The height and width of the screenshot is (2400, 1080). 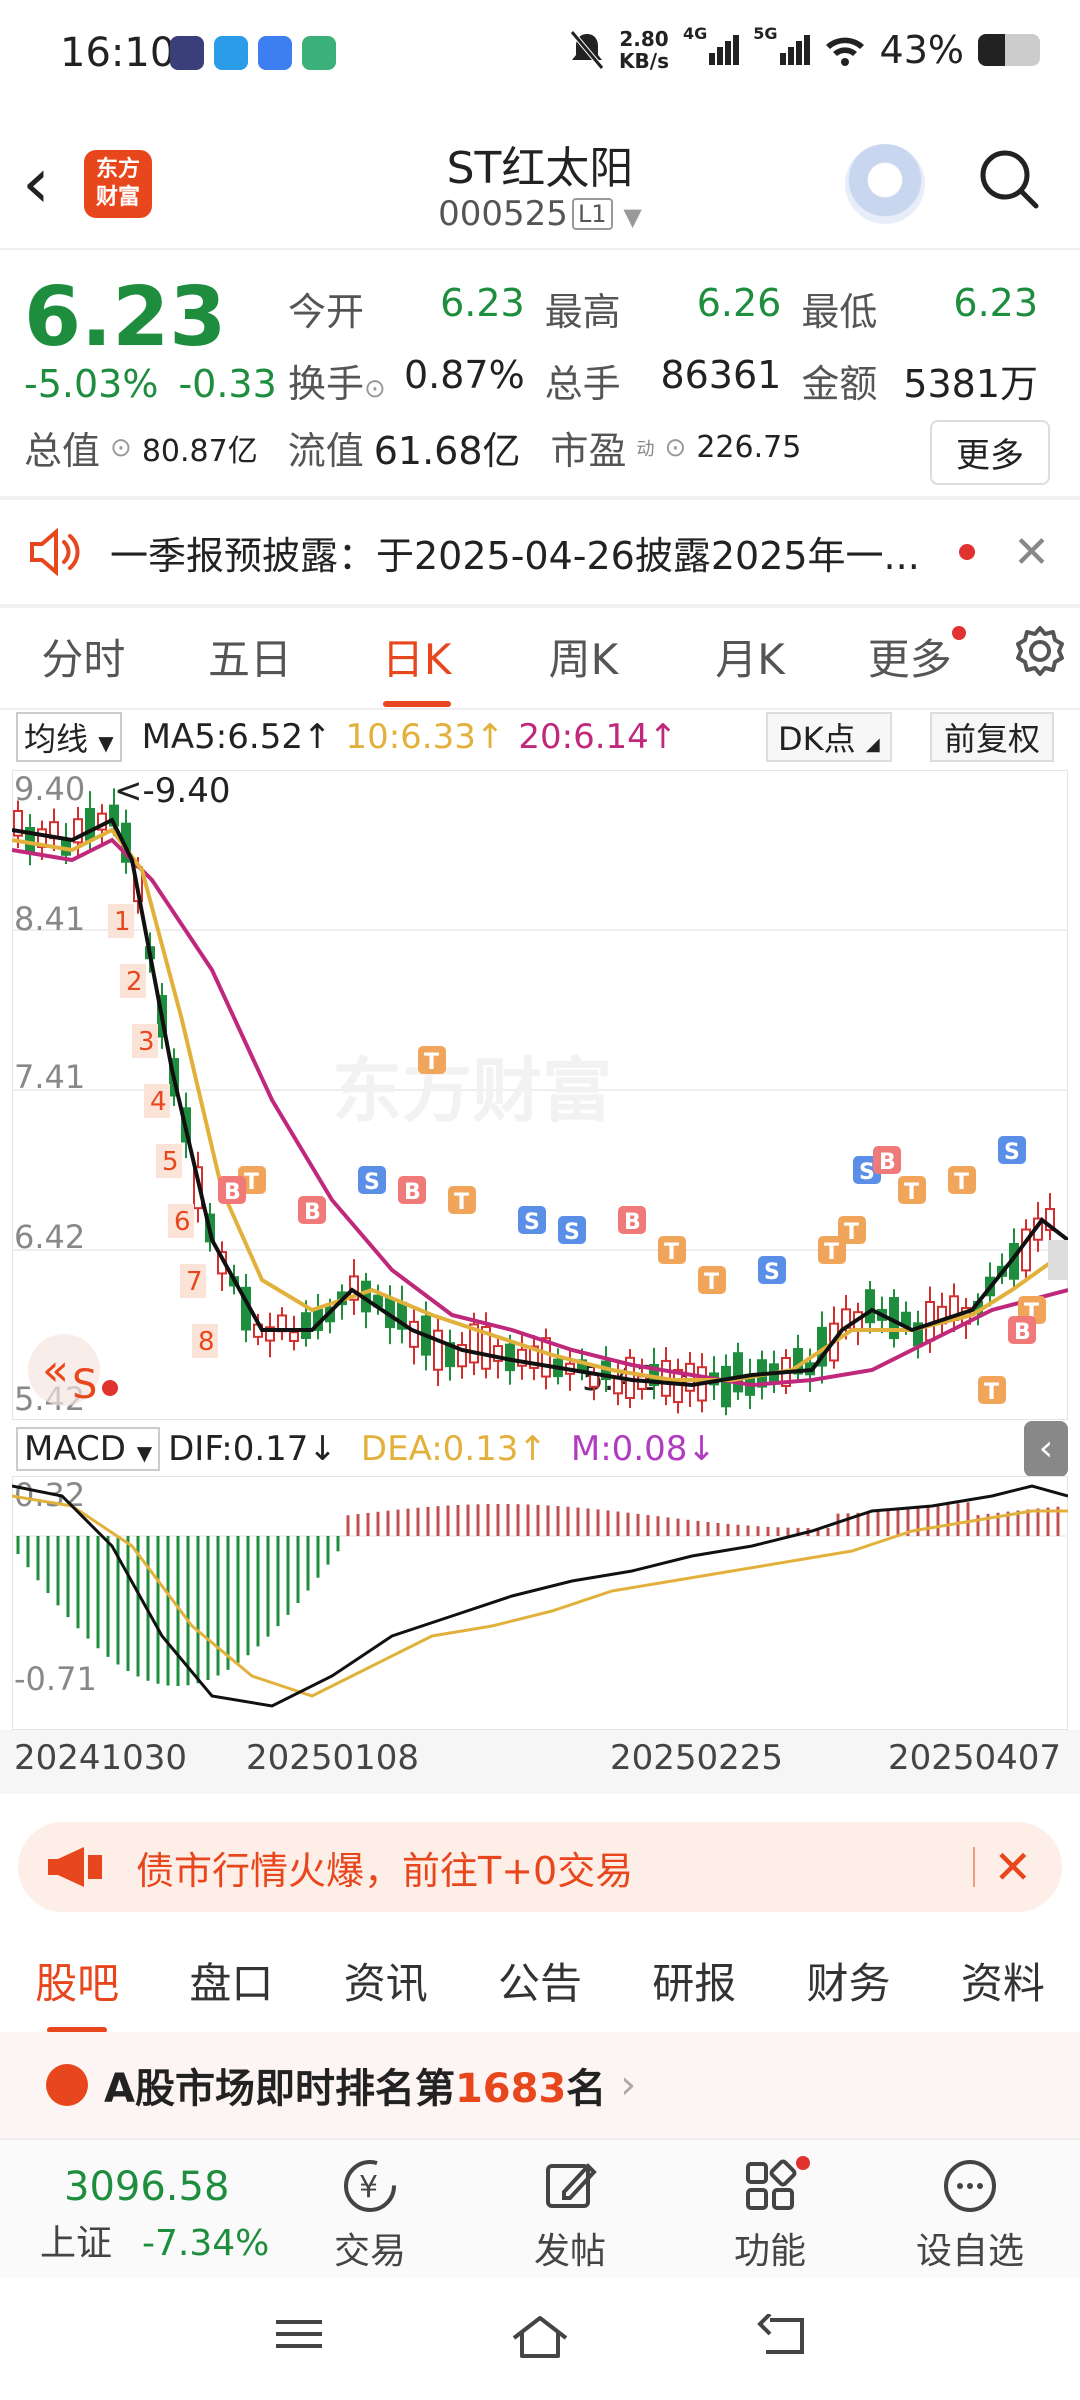 What do you see at coordinates (385, 1983) in the screenshot?
I see `tab-news: 资讯` at bounding box center [385, 1983].